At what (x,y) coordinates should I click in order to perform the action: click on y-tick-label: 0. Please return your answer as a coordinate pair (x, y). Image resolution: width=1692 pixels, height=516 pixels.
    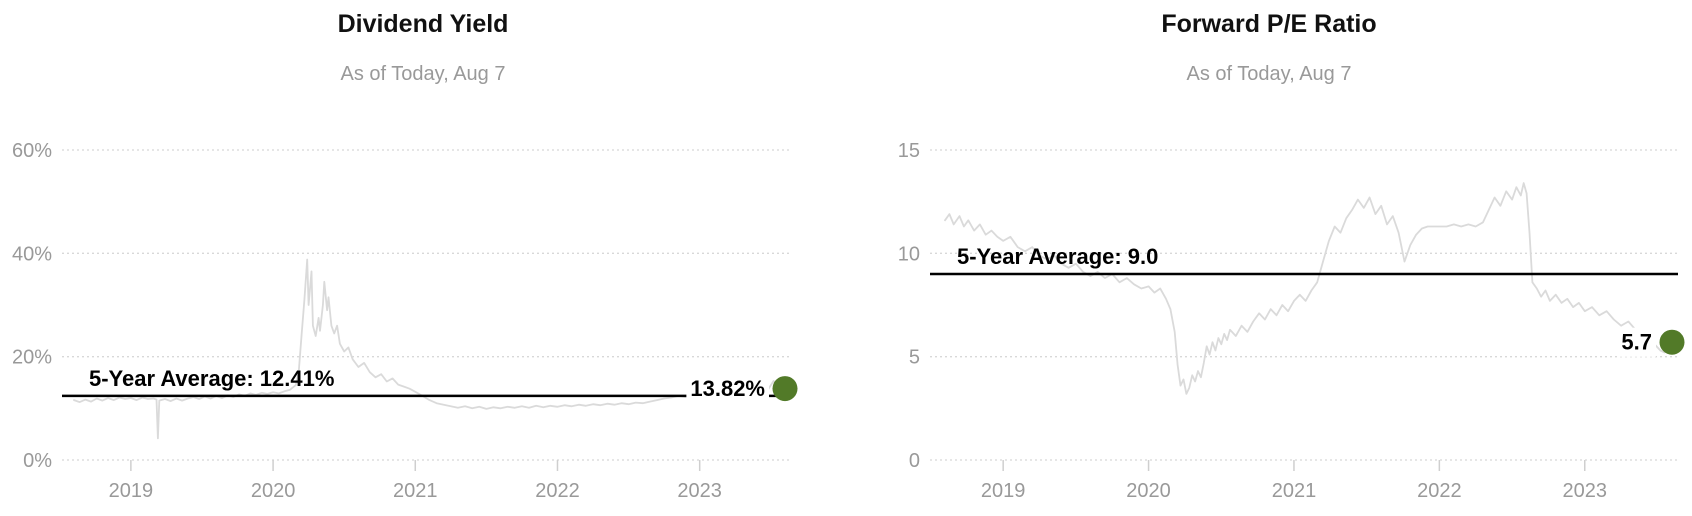
    Looking at the image, I should click on (914, 461).